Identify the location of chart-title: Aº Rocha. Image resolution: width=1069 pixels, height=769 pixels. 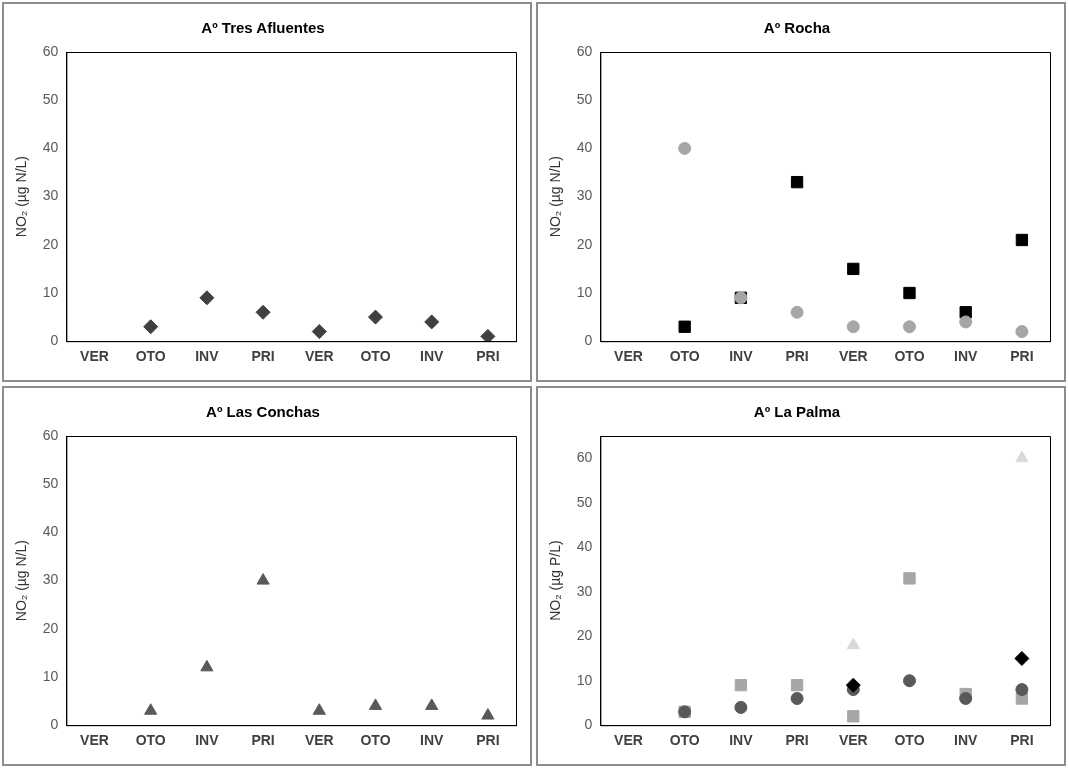
(797, 28).